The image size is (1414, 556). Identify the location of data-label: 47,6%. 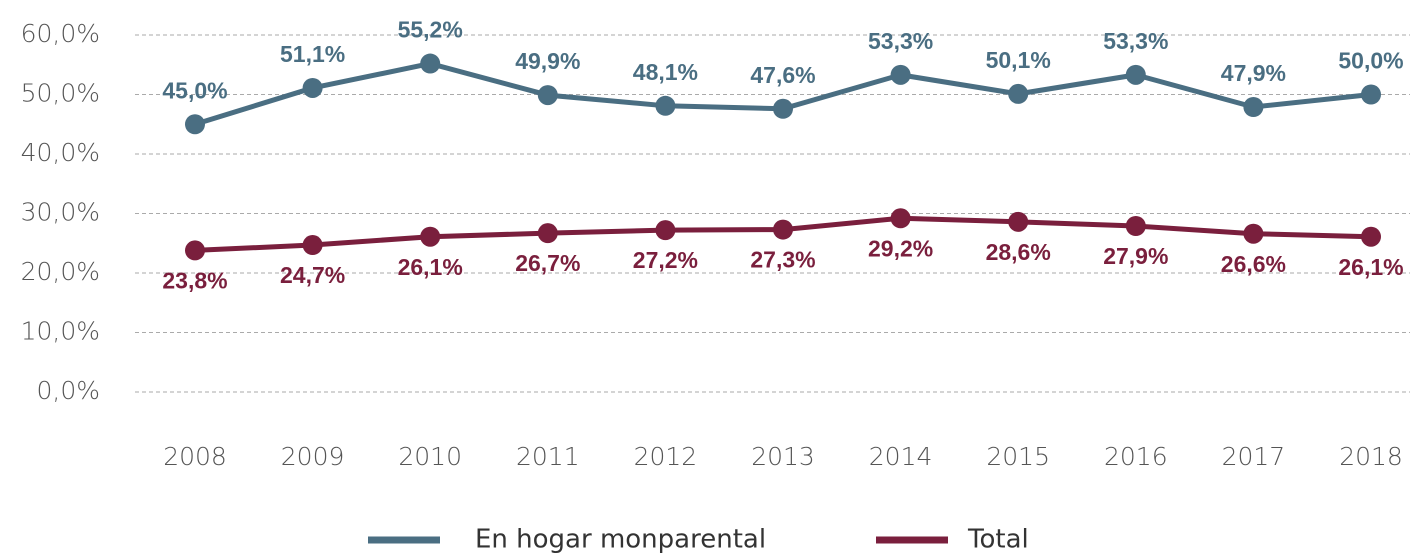
(782, 75).